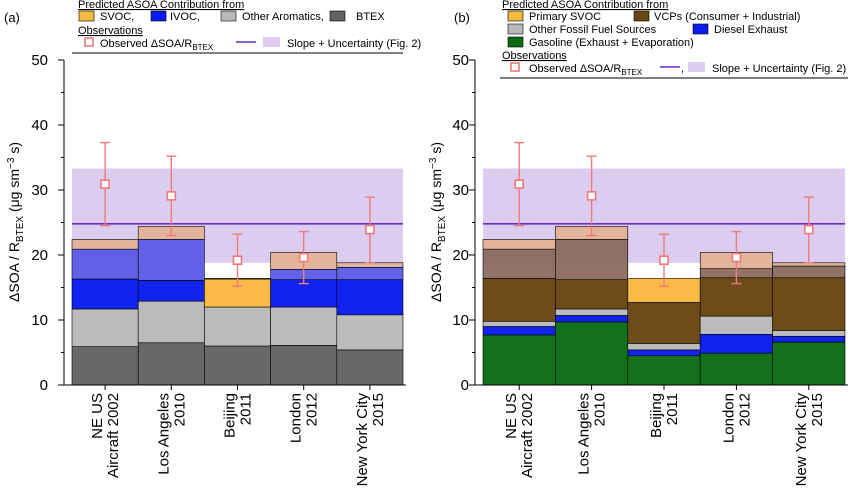  Describe the element at coordinates (727, 17) in the screenshot. I see `legend-b-label-vcps: VCPs (Consumer + Industrial)` at that location.